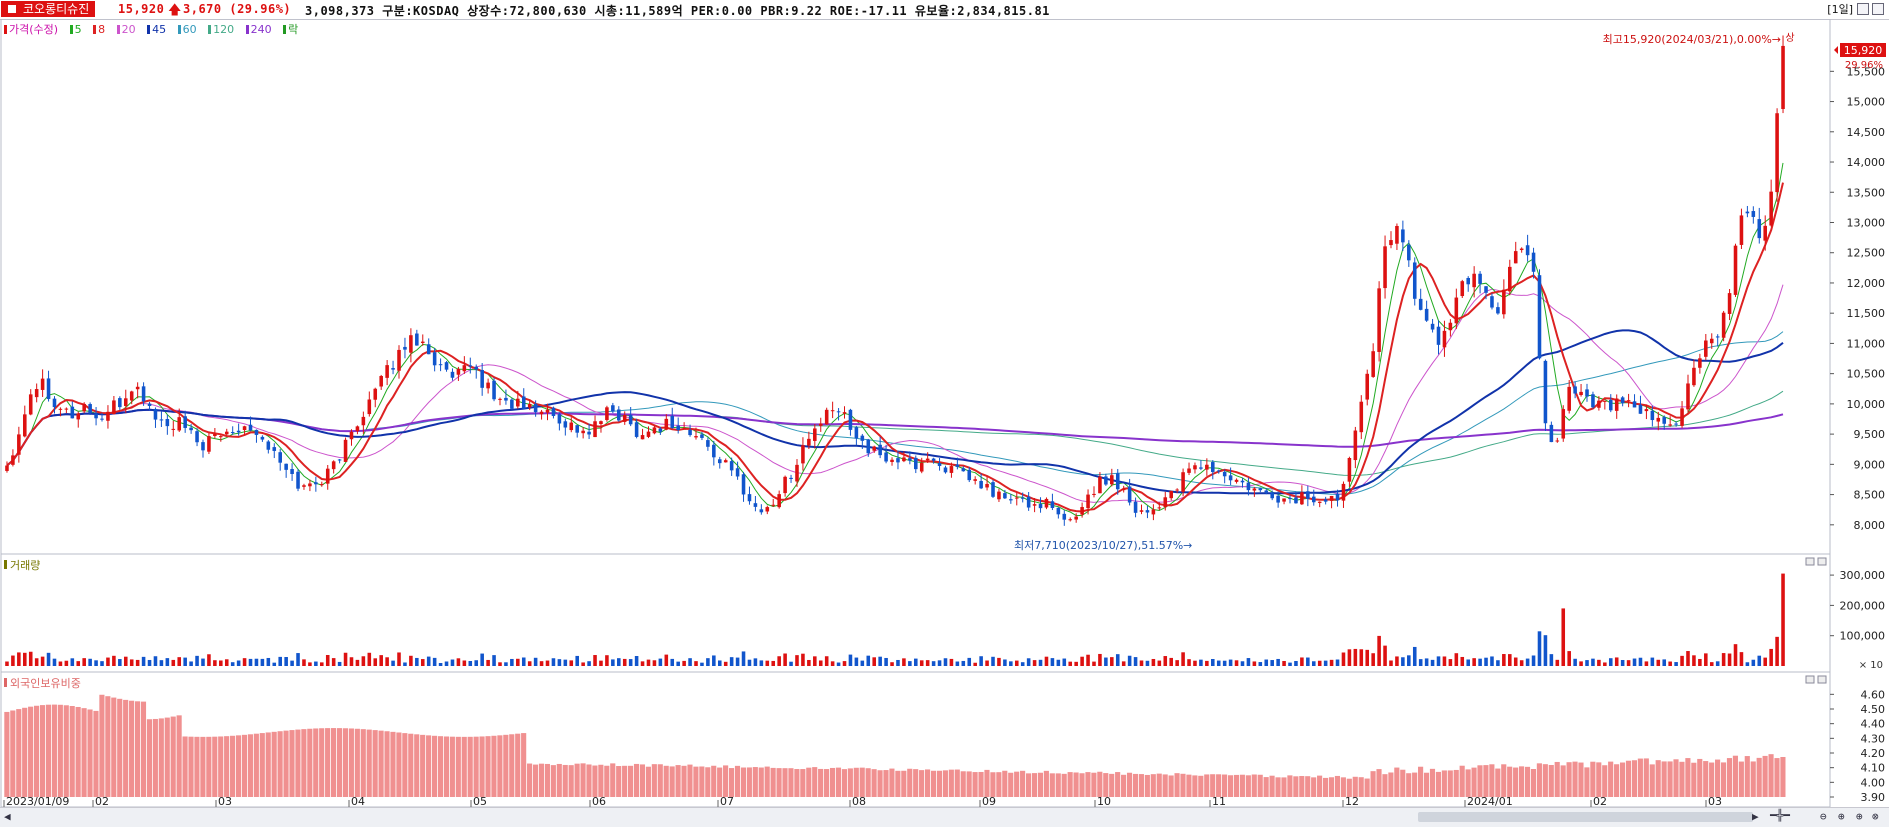  What do you see at coordinates (1755, 816) in the screenshot?
I see `scroll-right-icon: ▶` at bounding box center [1755, 816].